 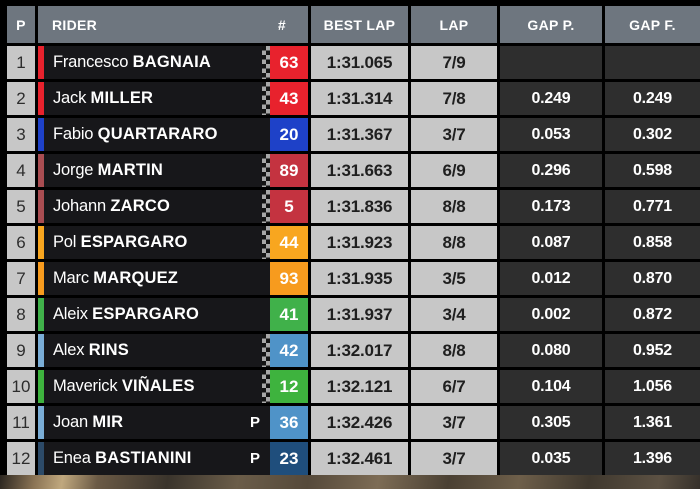 I want to click on gap-first-cell: 1.361, so click(x=652, y=422).